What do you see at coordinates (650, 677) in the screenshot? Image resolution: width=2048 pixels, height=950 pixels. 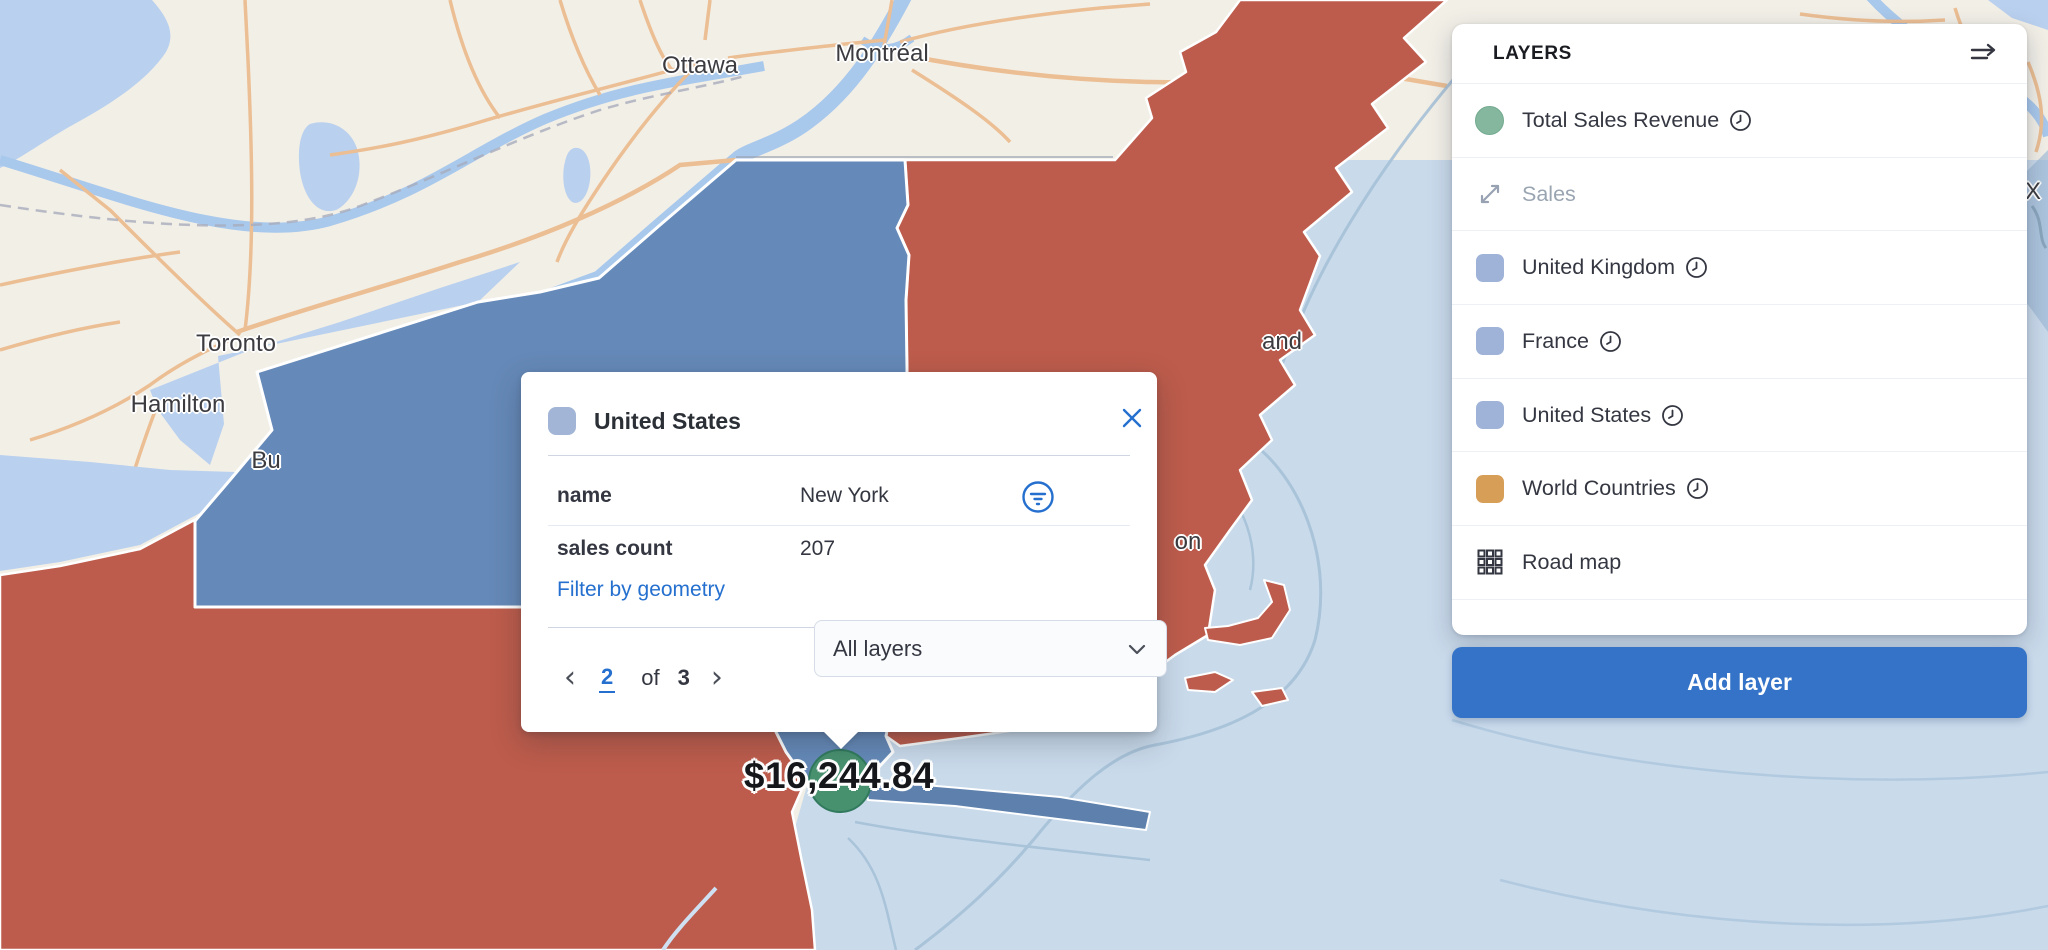 I see `page-of-label: of` at bounding box center [650, 677].